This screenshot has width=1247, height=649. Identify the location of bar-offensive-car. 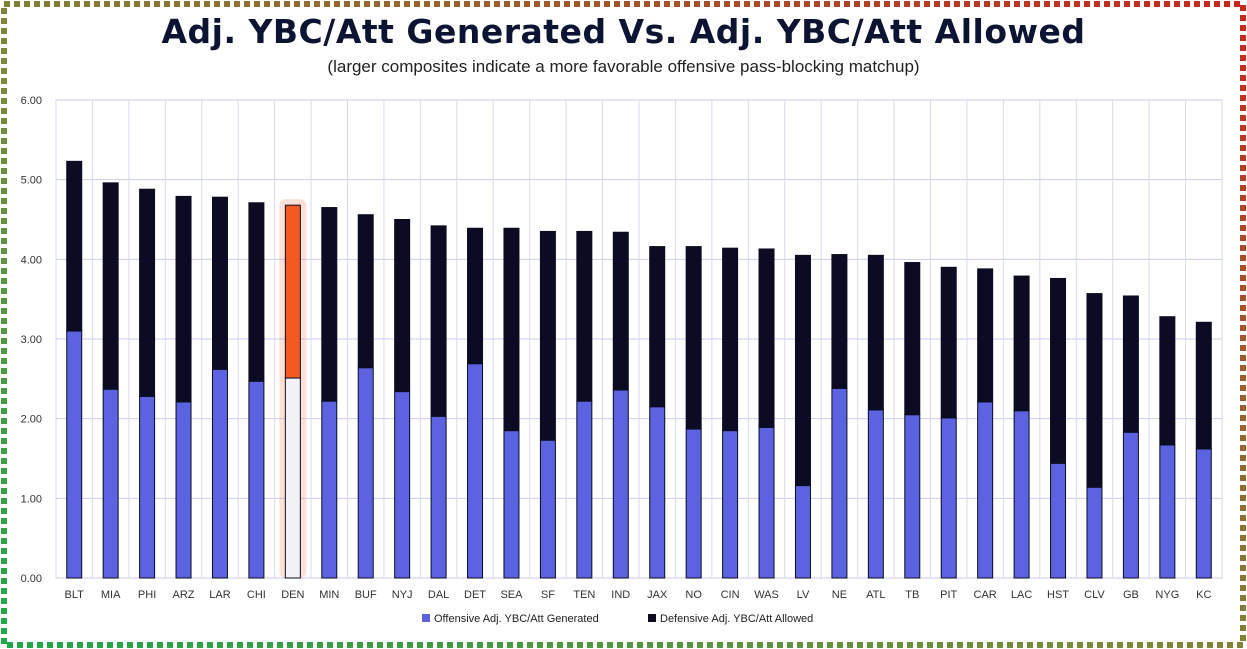
(985, 490).